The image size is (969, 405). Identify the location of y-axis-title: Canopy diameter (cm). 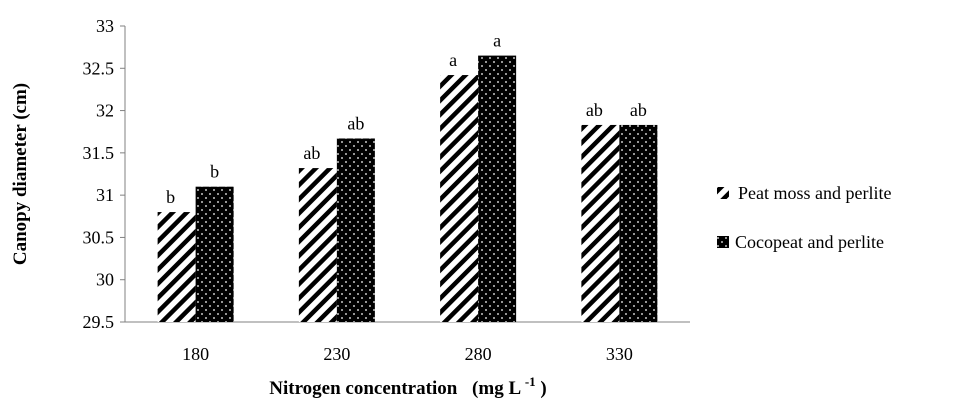
(20, 174).